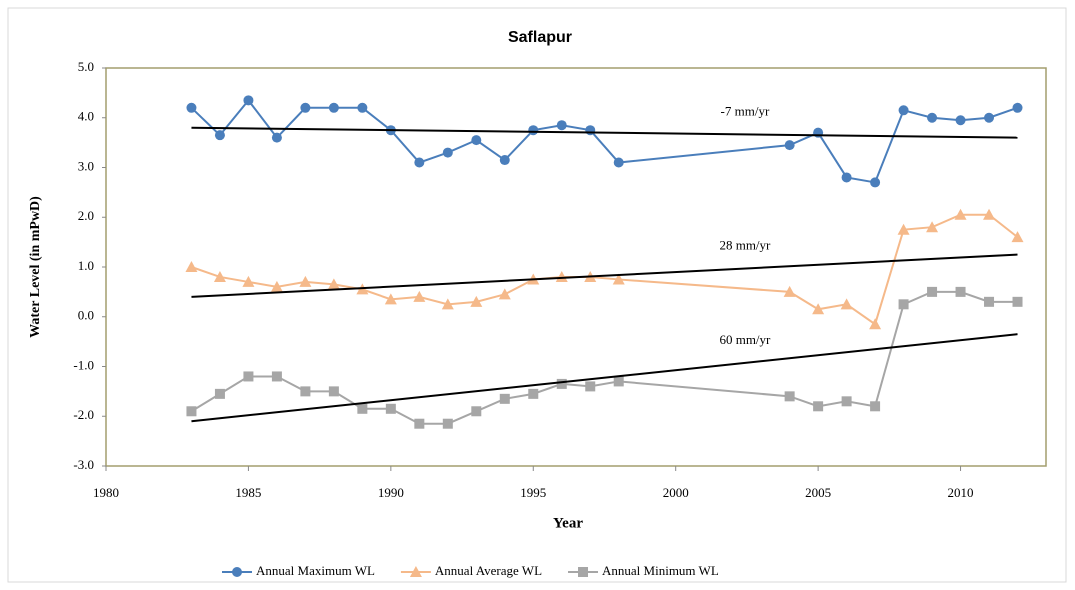  Describe the element at coordinates (106, 492) in the screenshot. I see `x-tick-label: 1980` at that location.